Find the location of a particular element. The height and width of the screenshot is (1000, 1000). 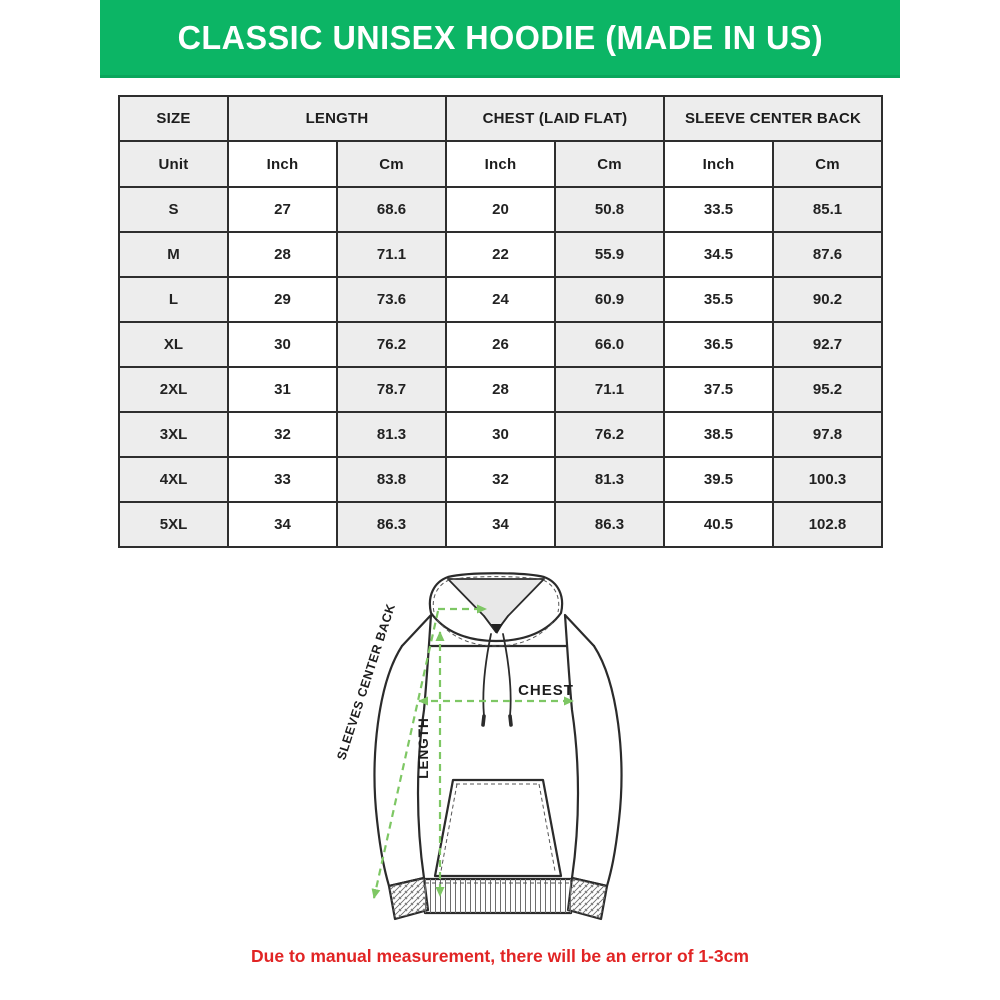

size-cell: 2XL is located at coordinates (173, 389).